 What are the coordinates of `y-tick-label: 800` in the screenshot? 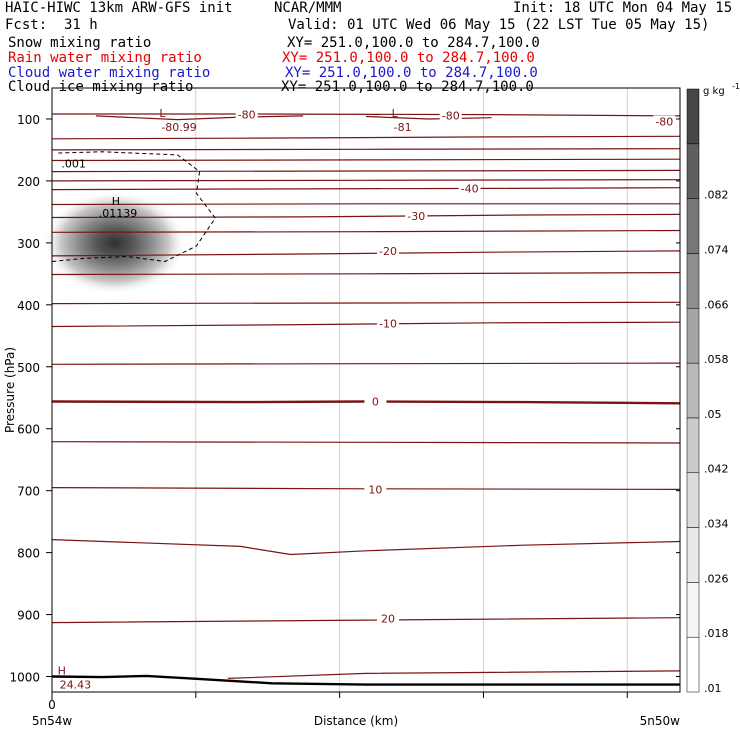 It's located at (28, 554).